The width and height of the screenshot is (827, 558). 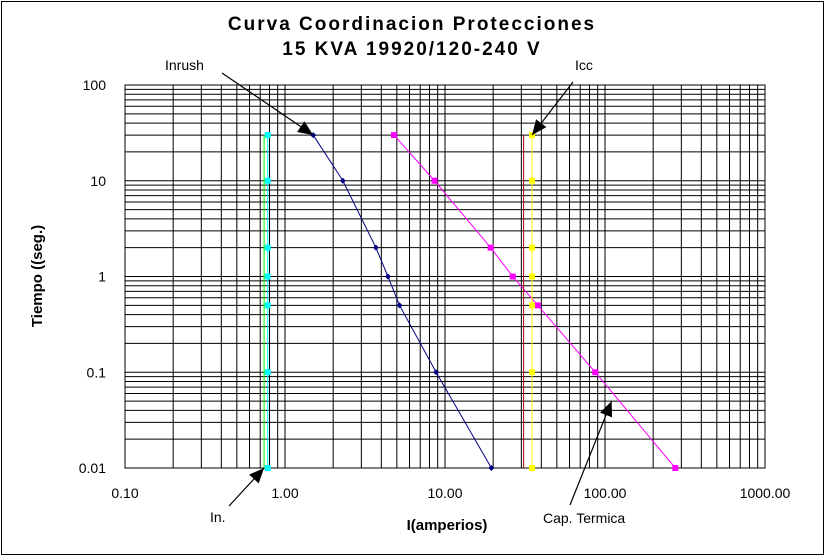 I want to click on y-tick-label: 10, so click(x=98, y=181).